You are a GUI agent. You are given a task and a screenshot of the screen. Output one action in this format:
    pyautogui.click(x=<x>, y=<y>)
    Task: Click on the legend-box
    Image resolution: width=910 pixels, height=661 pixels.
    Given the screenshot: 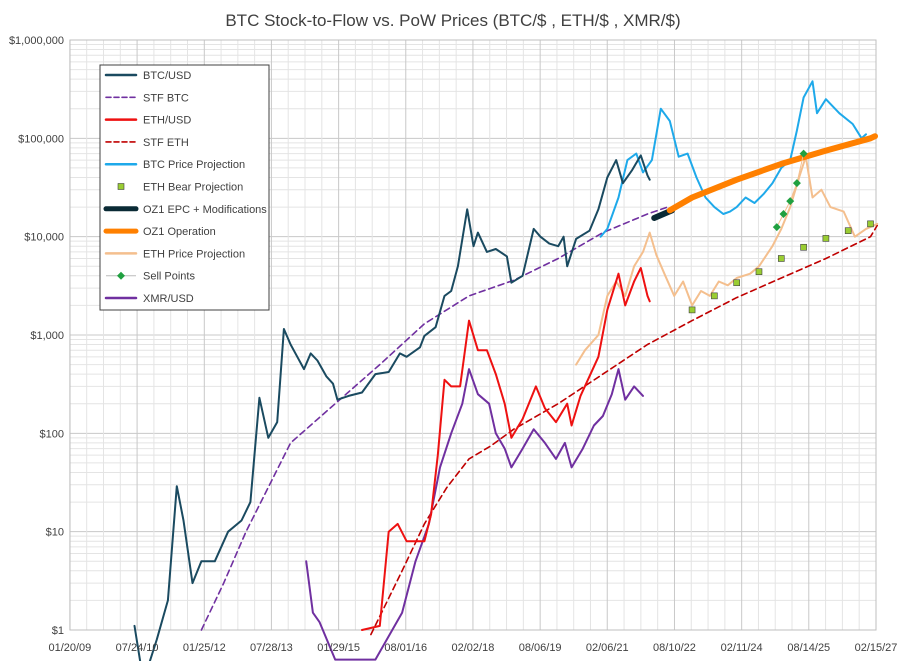 What is the action you would take?
    pyautogui.click(x=184, y=187)
    